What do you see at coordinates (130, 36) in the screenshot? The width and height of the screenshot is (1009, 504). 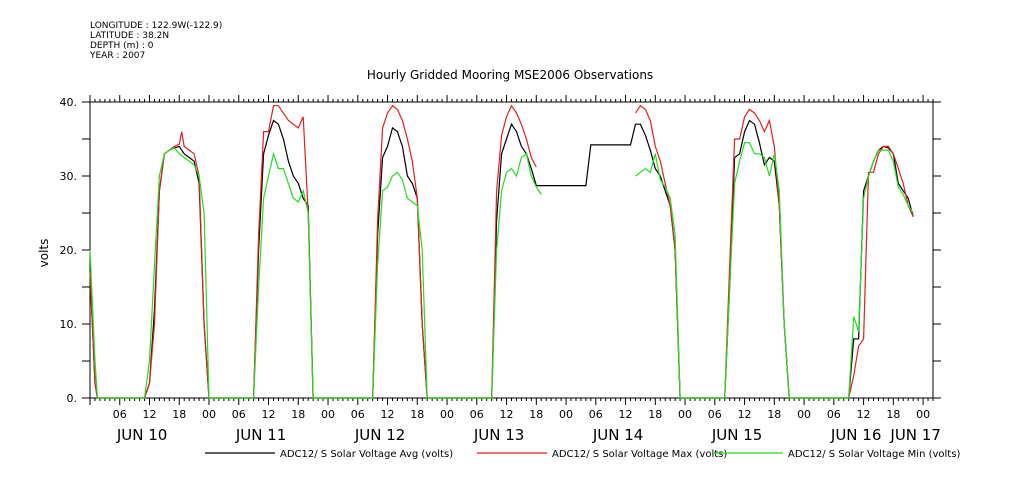 I see `latitude-text: LATITUDE : 38.2N` at bounding box center [130, 36].